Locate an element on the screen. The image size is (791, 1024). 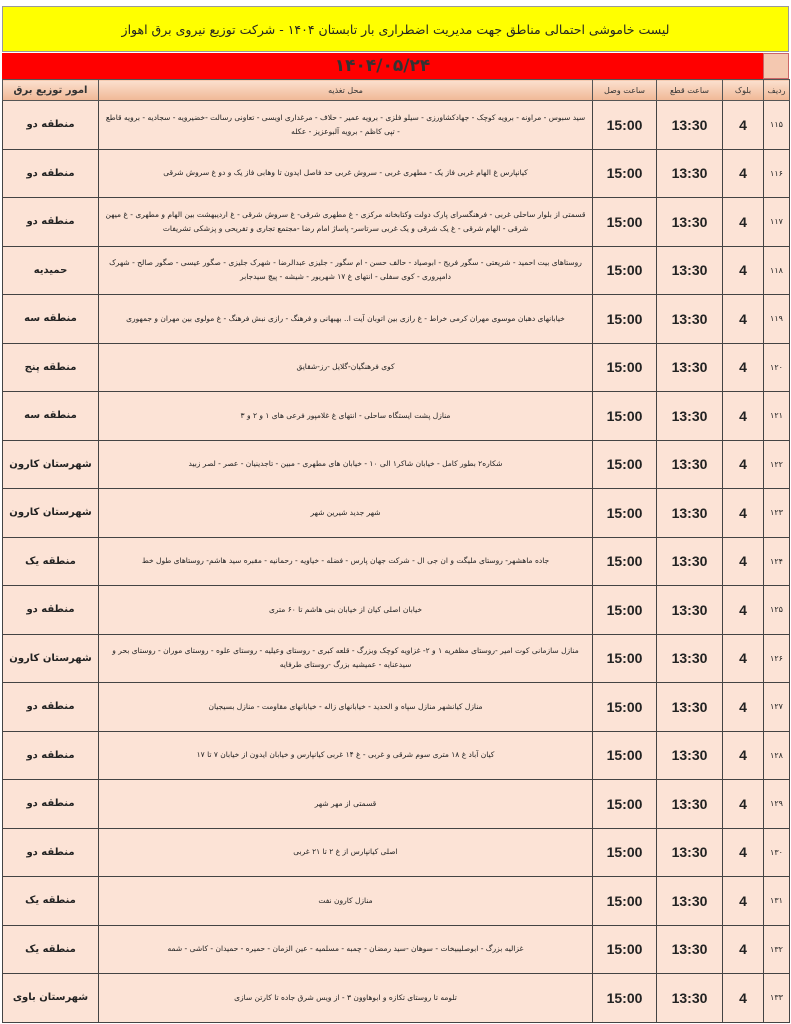
date-label: ۱۴۰۴/۰۵/۲۴ is located at coordinates (382, 66).